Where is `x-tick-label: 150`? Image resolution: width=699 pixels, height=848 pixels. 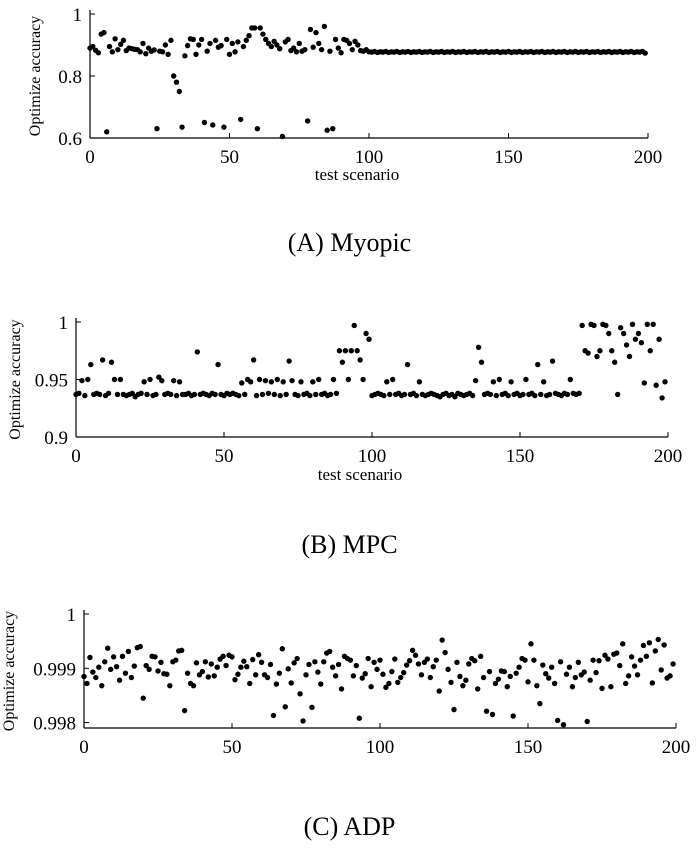 x-tick-label: 150 is located at coordinates (508, 157).